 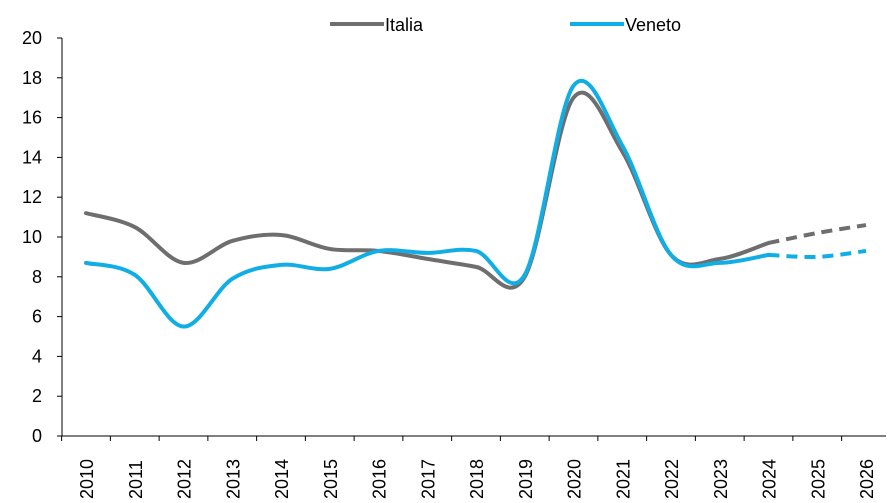 I want to click on x-tick-label: 2011, so click(x=136, y=479).